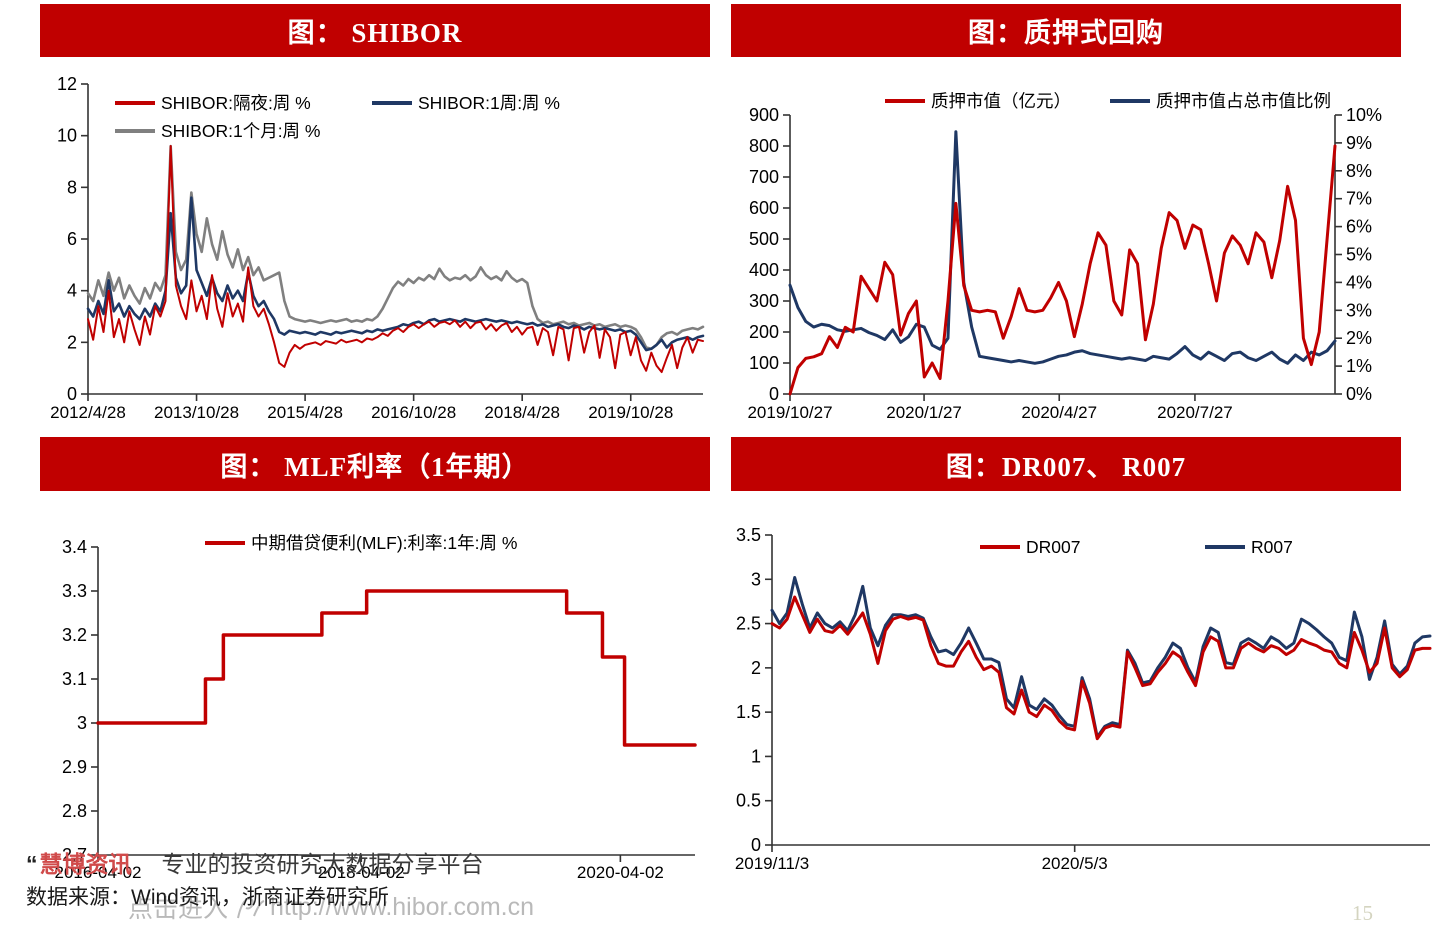 This screenshot has height=931, width=1440. Describe the element at coordinates (1001, 101) in the screenshot. I see `tick-label: 质押市值（亿元）` at that location.